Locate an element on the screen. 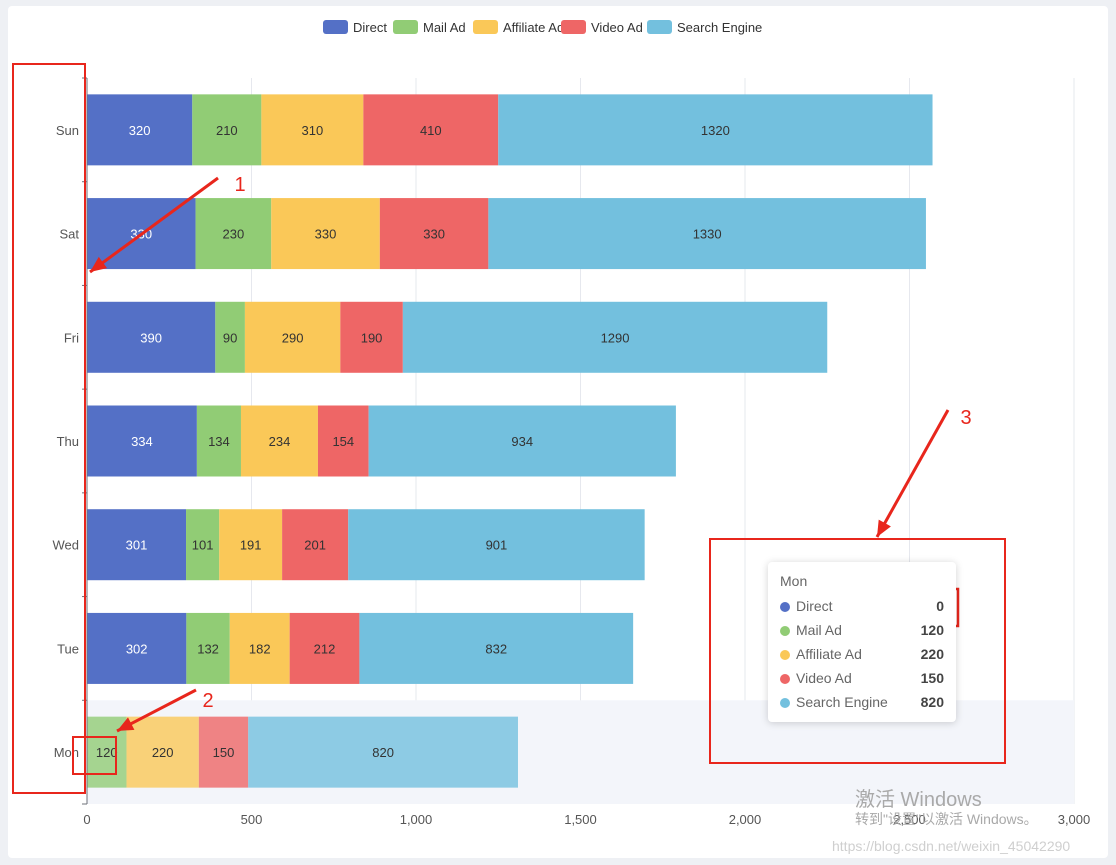  legend-label: Affiliate Ad is located at coordinates (533, 27).